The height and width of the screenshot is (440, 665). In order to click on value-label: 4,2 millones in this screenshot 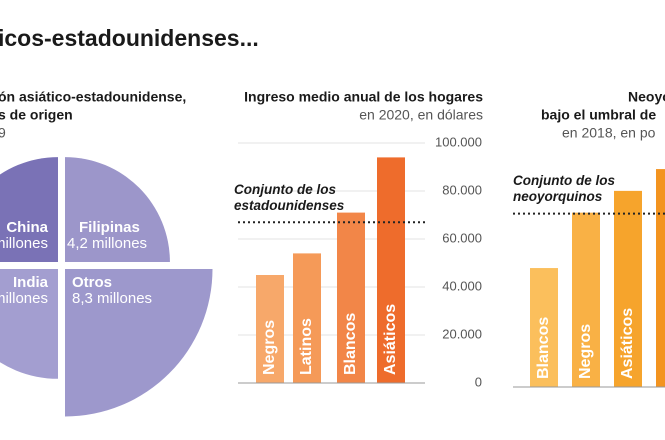, I will do `click(107, 243)`.